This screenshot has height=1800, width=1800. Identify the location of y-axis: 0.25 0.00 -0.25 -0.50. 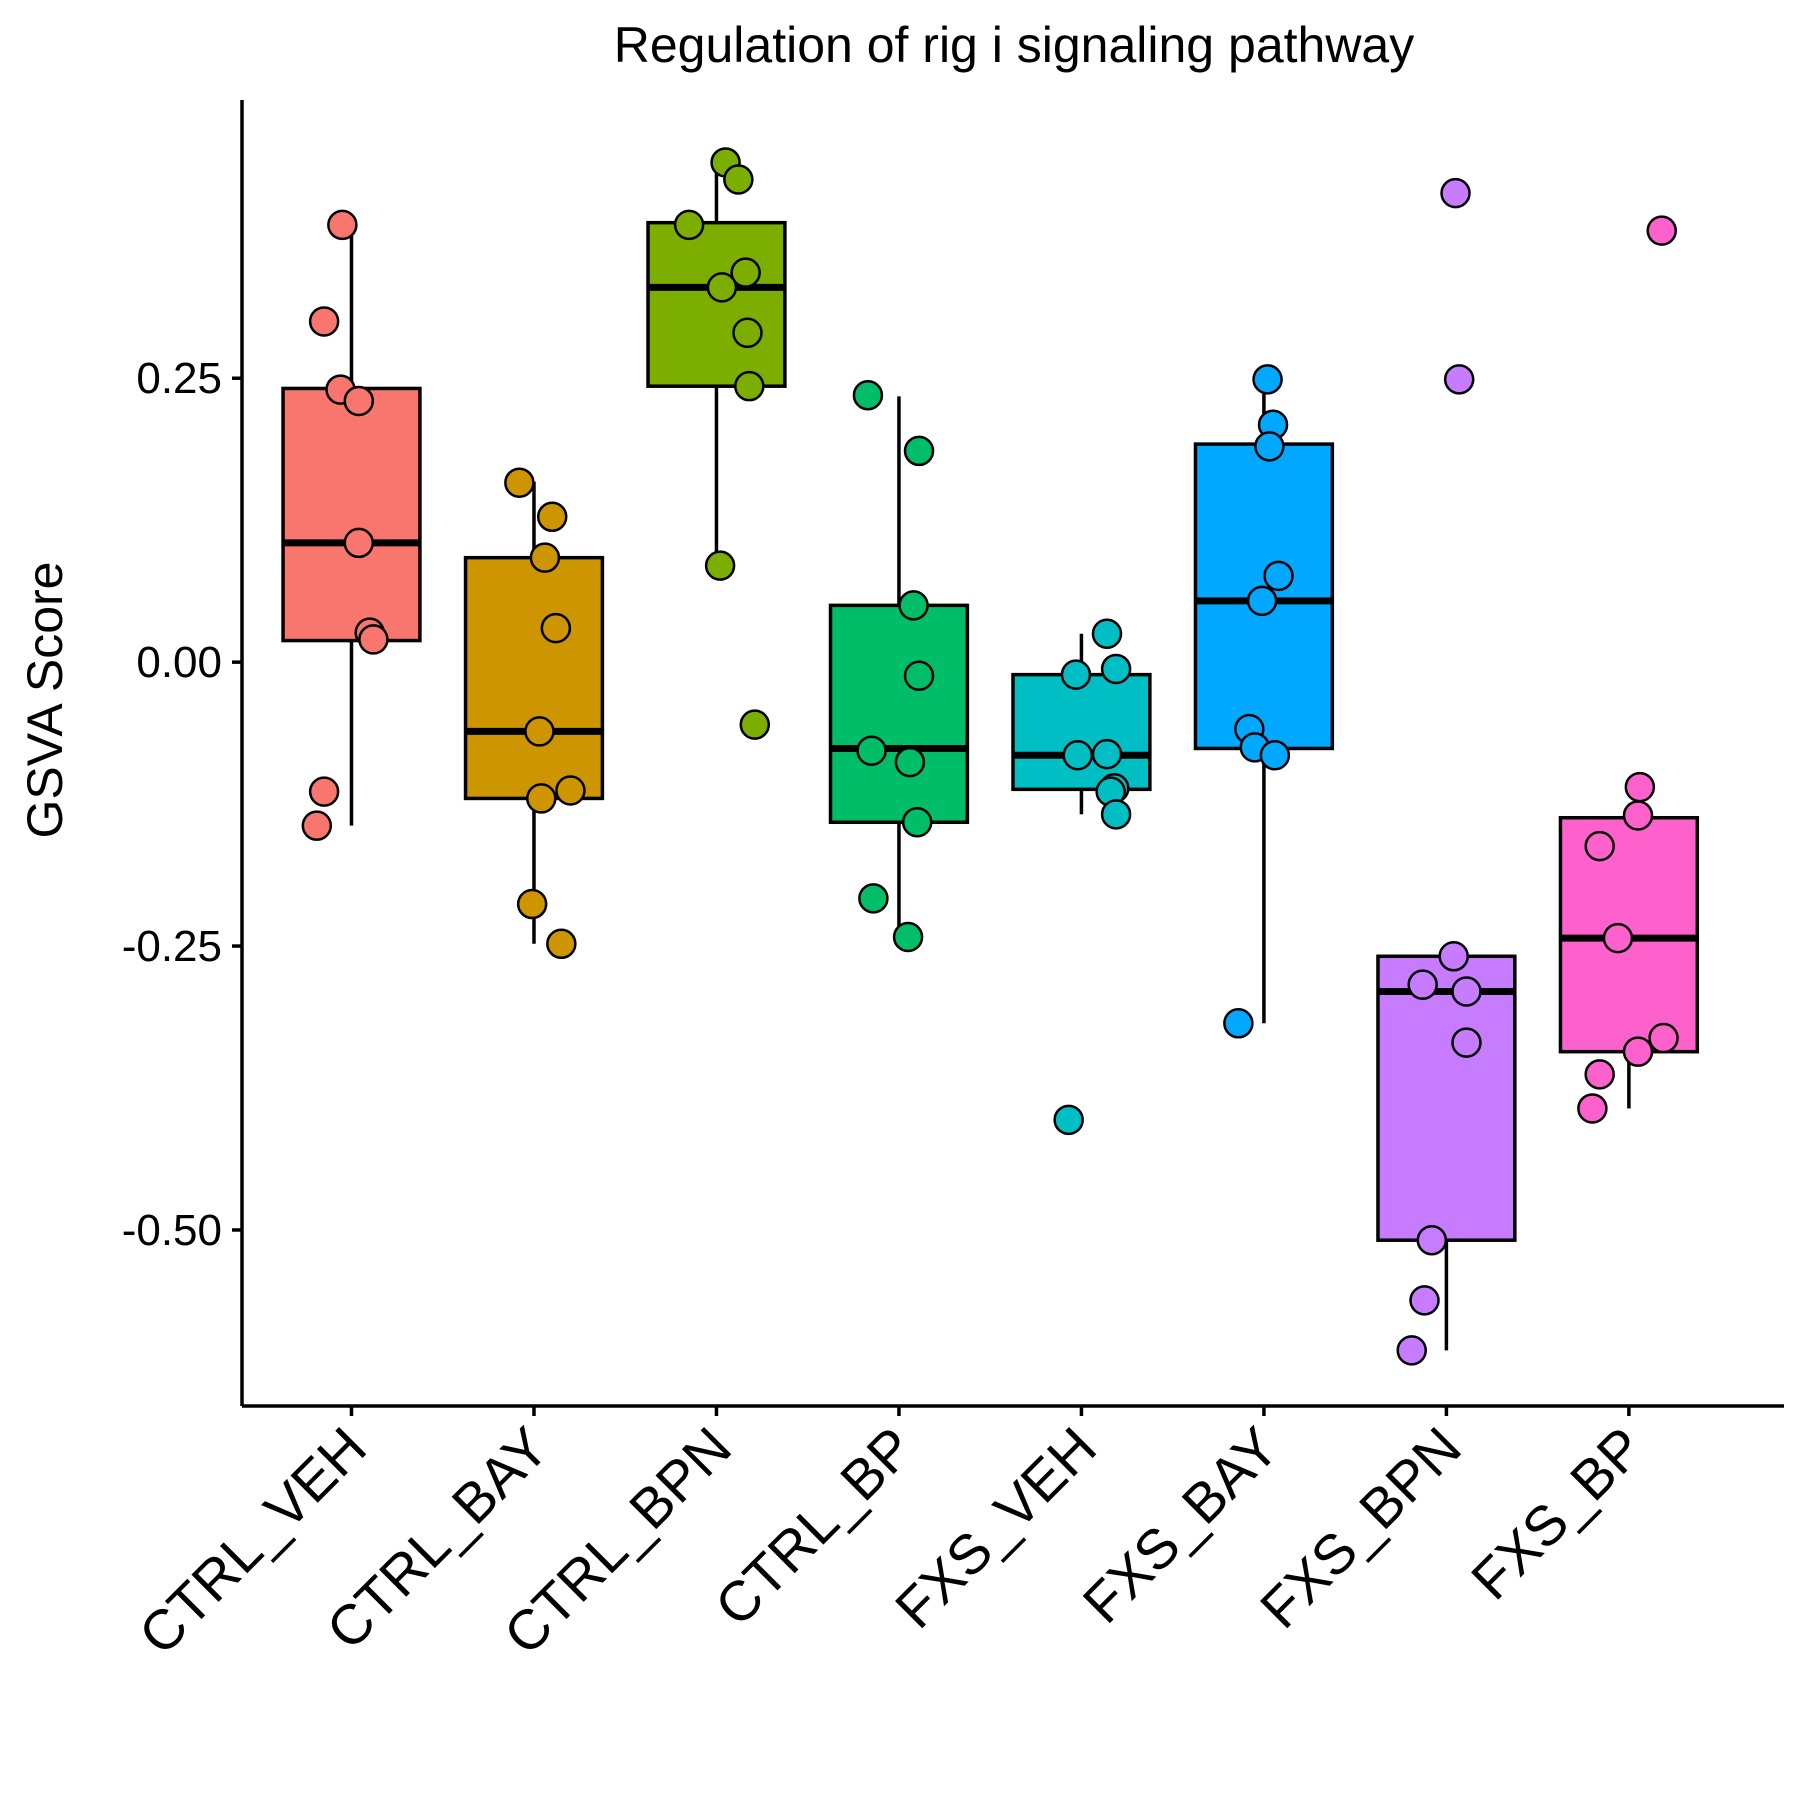
(182, 804).